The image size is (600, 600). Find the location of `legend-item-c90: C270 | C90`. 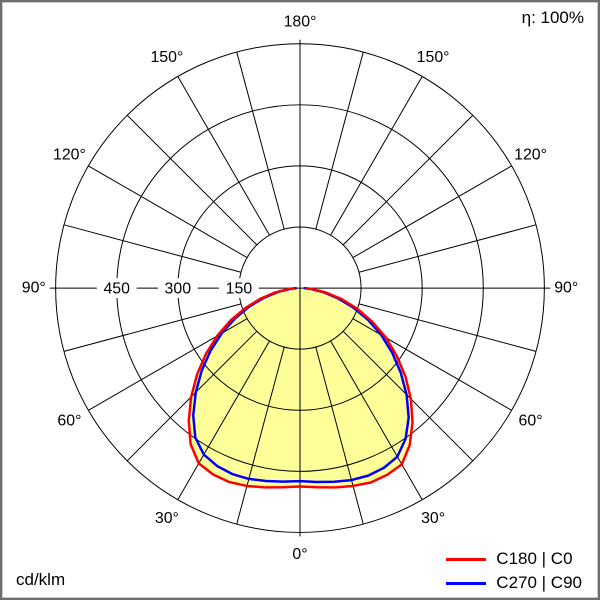

legend-item-c90: C270 | C90 is located at coordinates (514, 583).